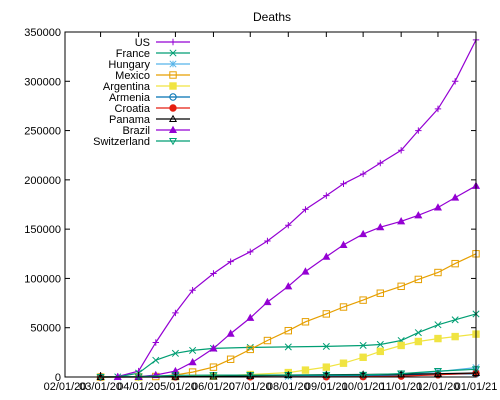 This screenshot has height=400, width=500. Describe the element at coordinates (326, 387) in the screenshot. I see `x-tick-label: 09/01/20` at that location.